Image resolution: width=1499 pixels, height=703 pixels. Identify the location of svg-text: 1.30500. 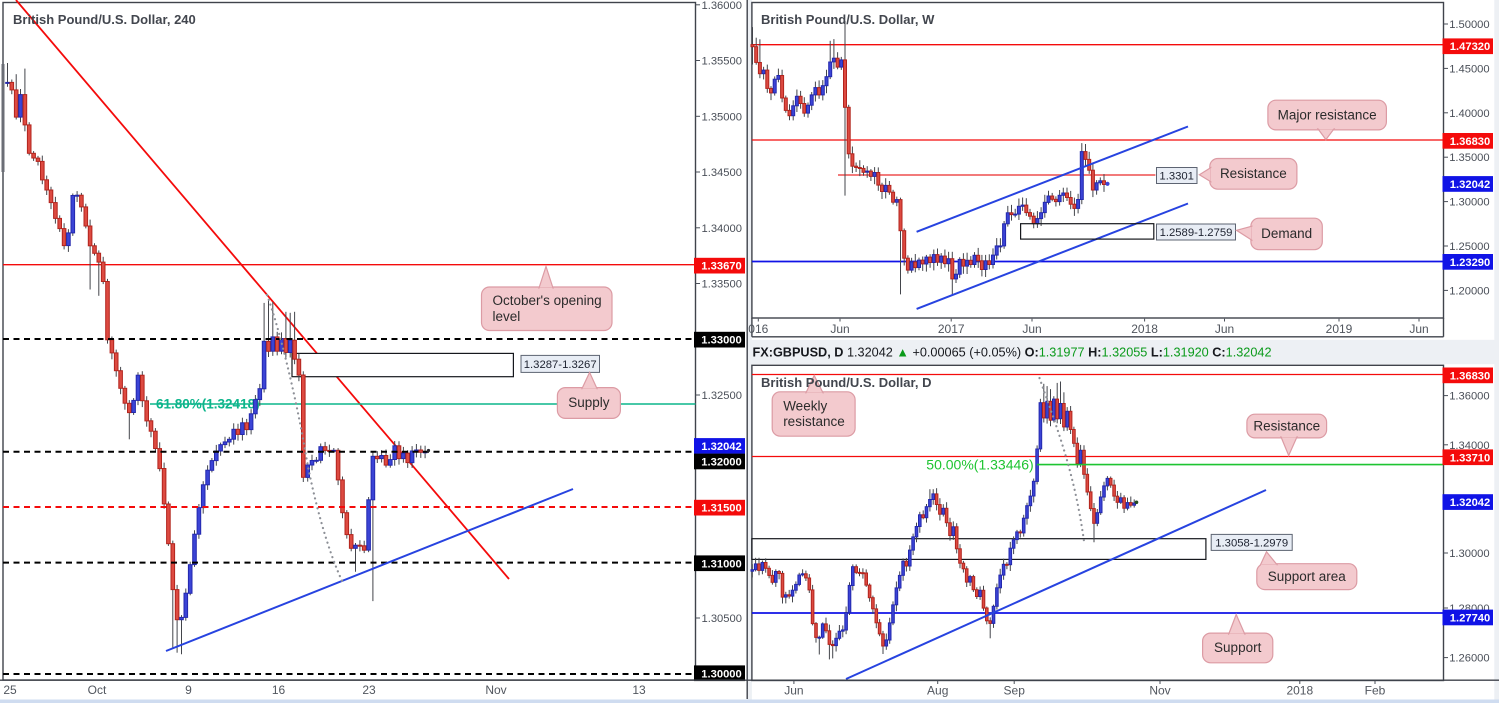
(722, 619).